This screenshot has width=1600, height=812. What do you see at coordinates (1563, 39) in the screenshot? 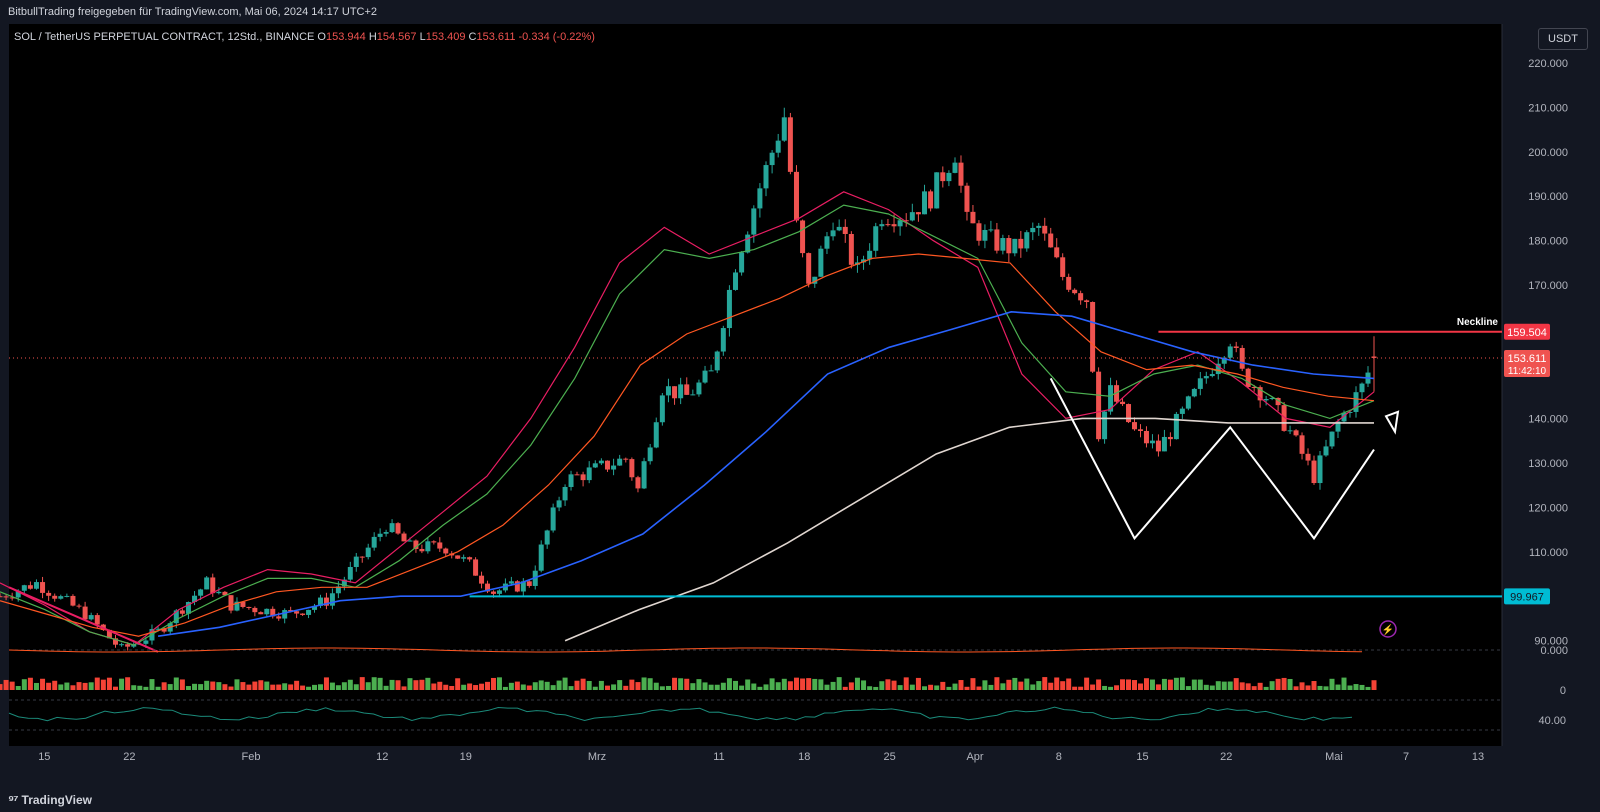
I see `currency-button: USDT` at bounding box center [1563, 39].